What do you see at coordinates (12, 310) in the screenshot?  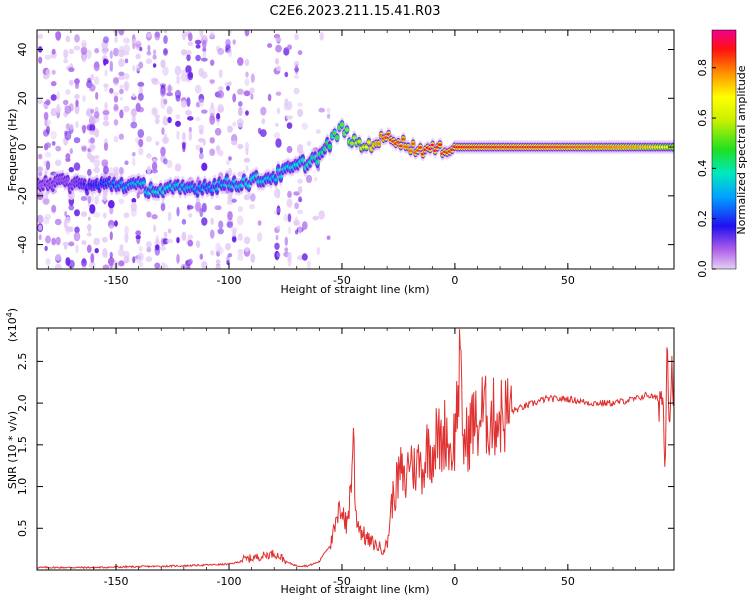 I see `snr-multiplier-close: )` at bounding box center [12, 310].